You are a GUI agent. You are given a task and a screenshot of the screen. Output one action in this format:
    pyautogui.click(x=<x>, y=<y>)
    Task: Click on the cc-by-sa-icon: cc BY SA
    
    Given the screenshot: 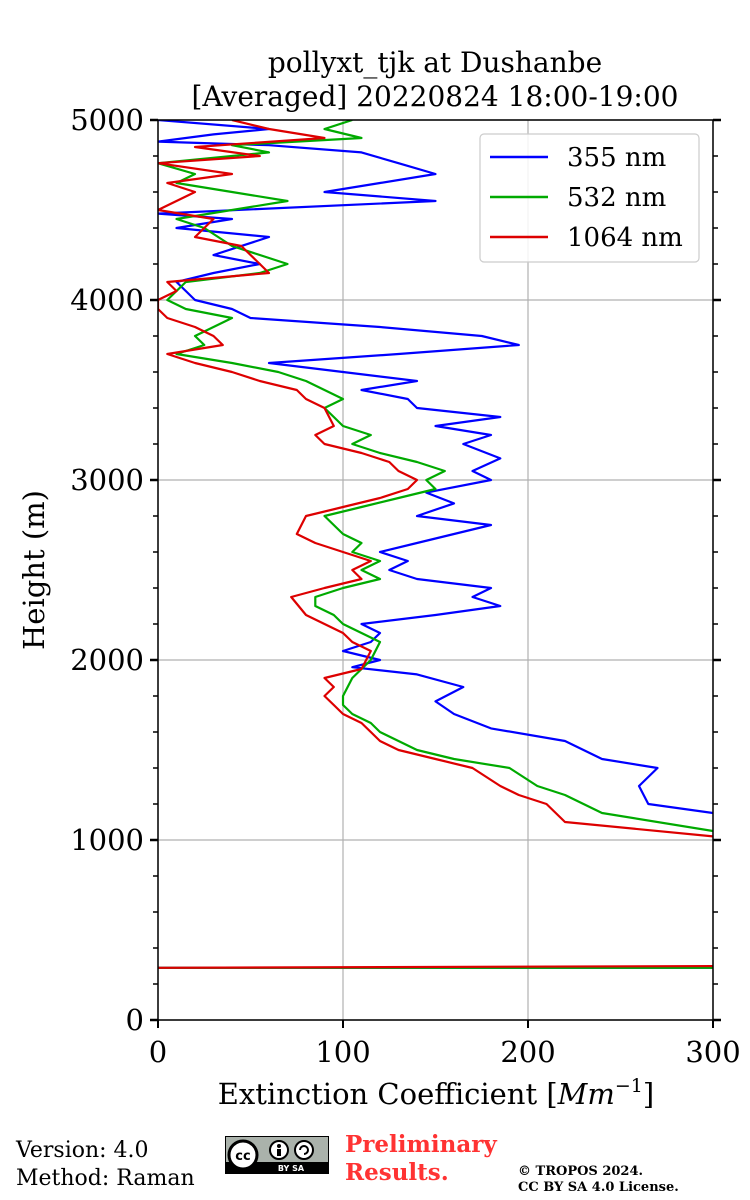 What is the action you would take?
    pyautogui.click(x=277, y=1155)
    